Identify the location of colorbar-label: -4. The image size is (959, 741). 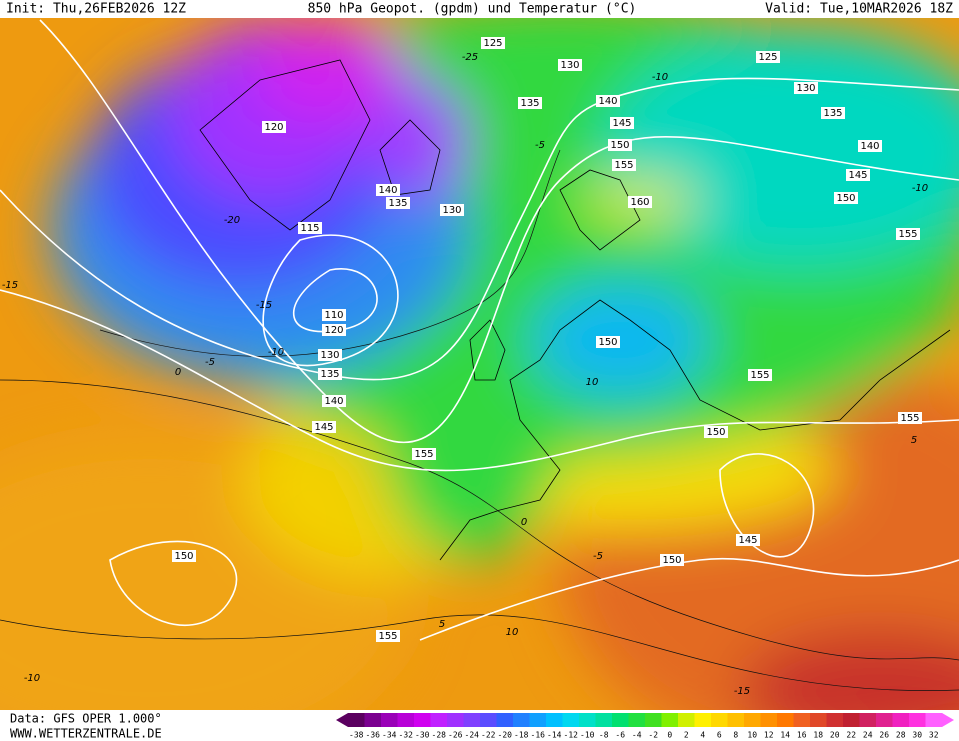
(637, 735).